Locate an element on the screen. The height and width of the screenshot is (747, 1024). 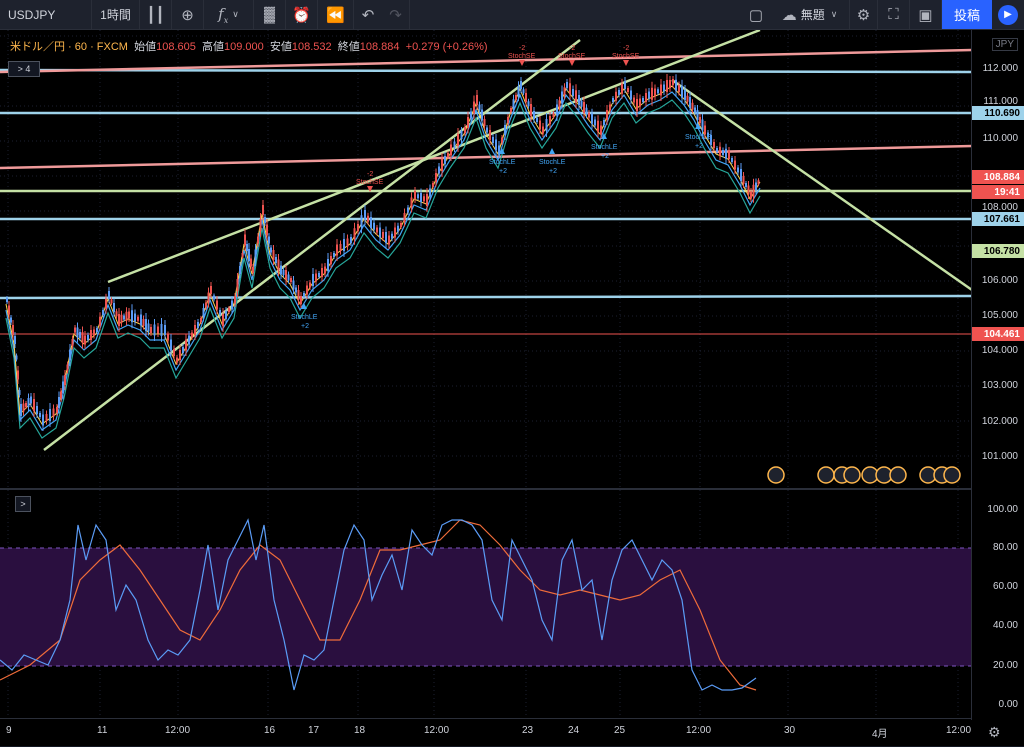
price-tick: 111.000 is located at coordinates (1000, 101).